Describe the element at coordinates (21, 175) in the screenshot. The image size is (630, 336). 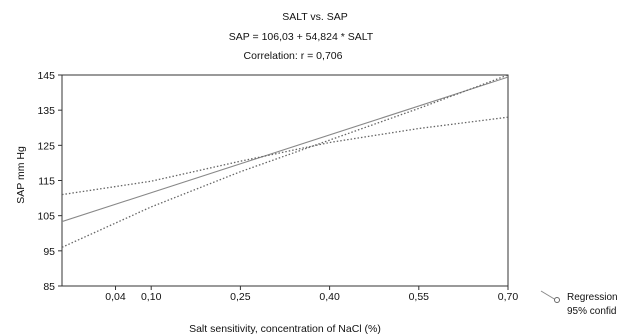
I see `y-axis-label: SAP mm Hg` at that location.